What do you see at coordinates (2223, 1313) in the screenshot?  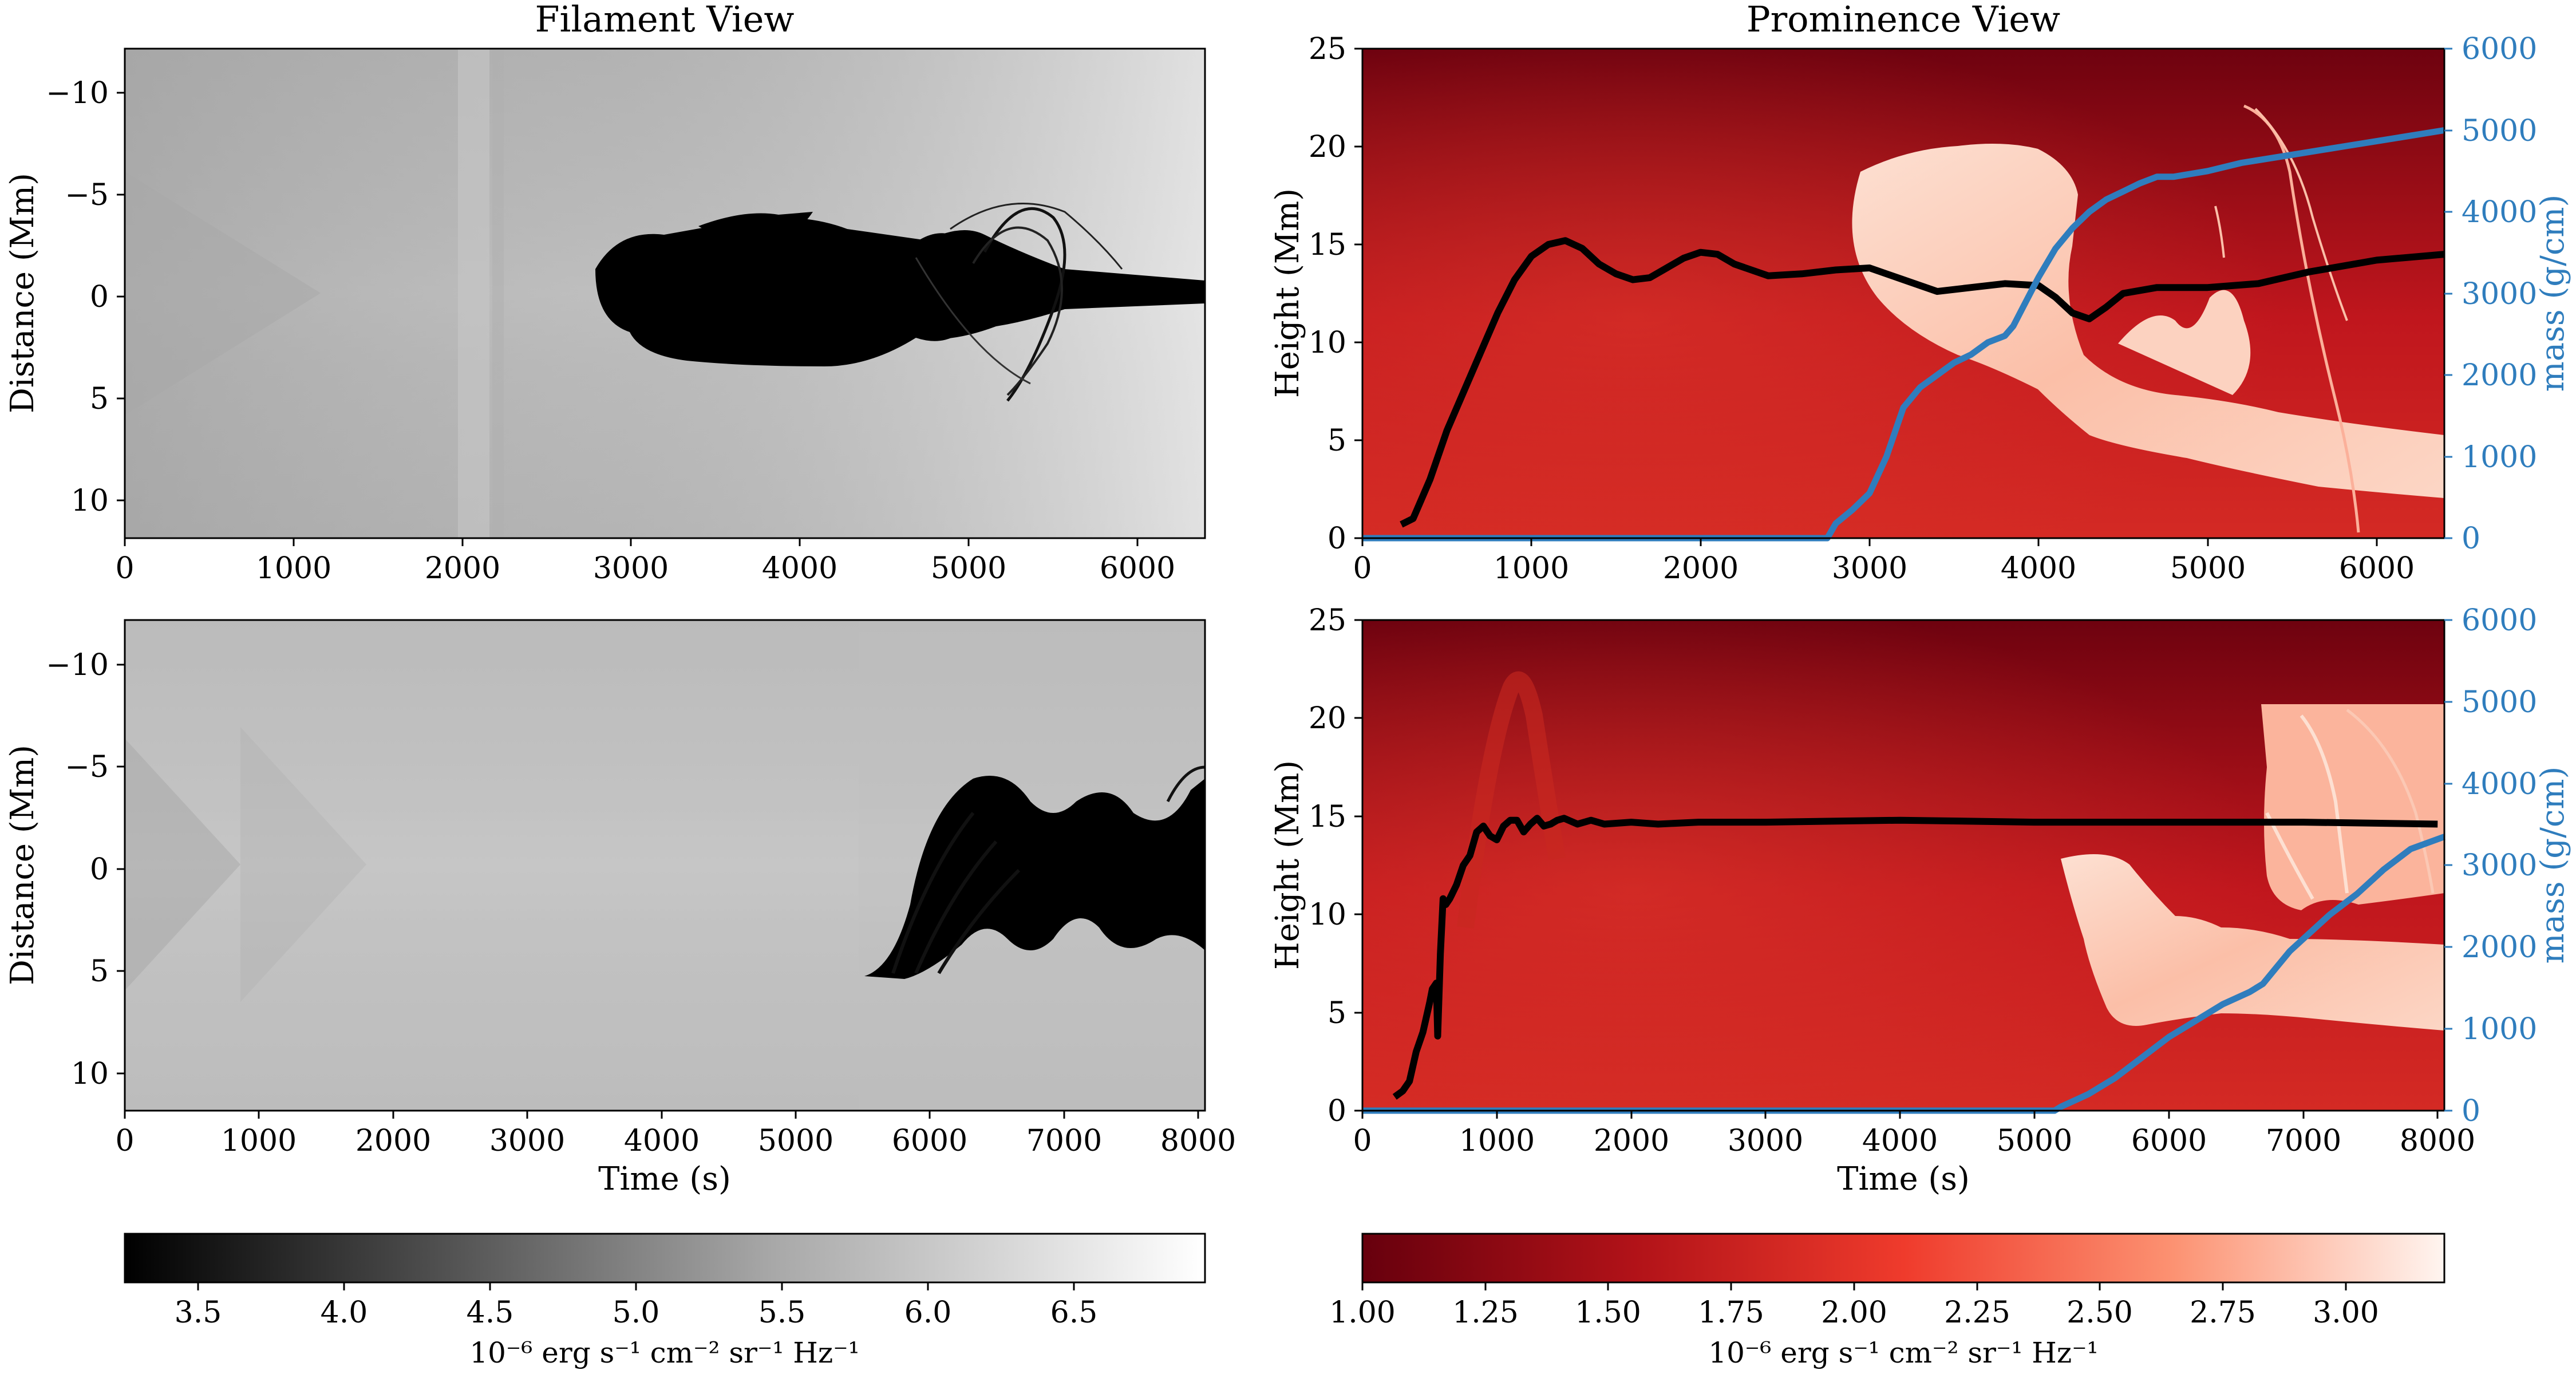 I see `cbar-tick: 2.75` at bounding box center [2223, 1313].